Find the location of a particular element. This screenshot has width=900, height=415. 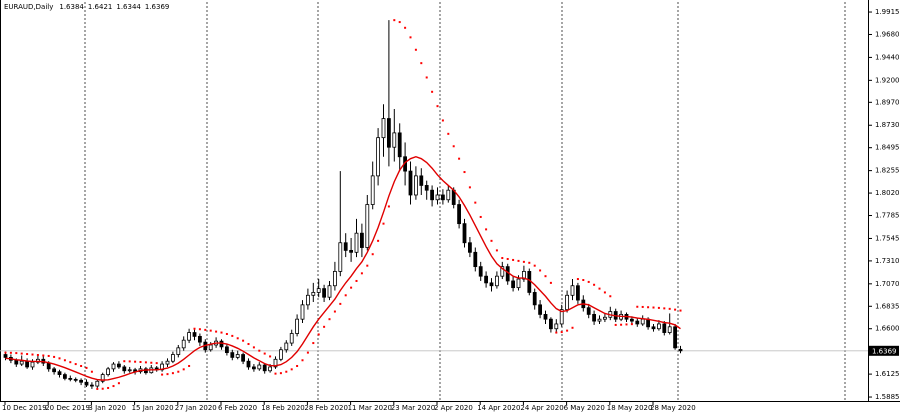

y-tick-label: 1.7070 is located at coordinates (887, 284).